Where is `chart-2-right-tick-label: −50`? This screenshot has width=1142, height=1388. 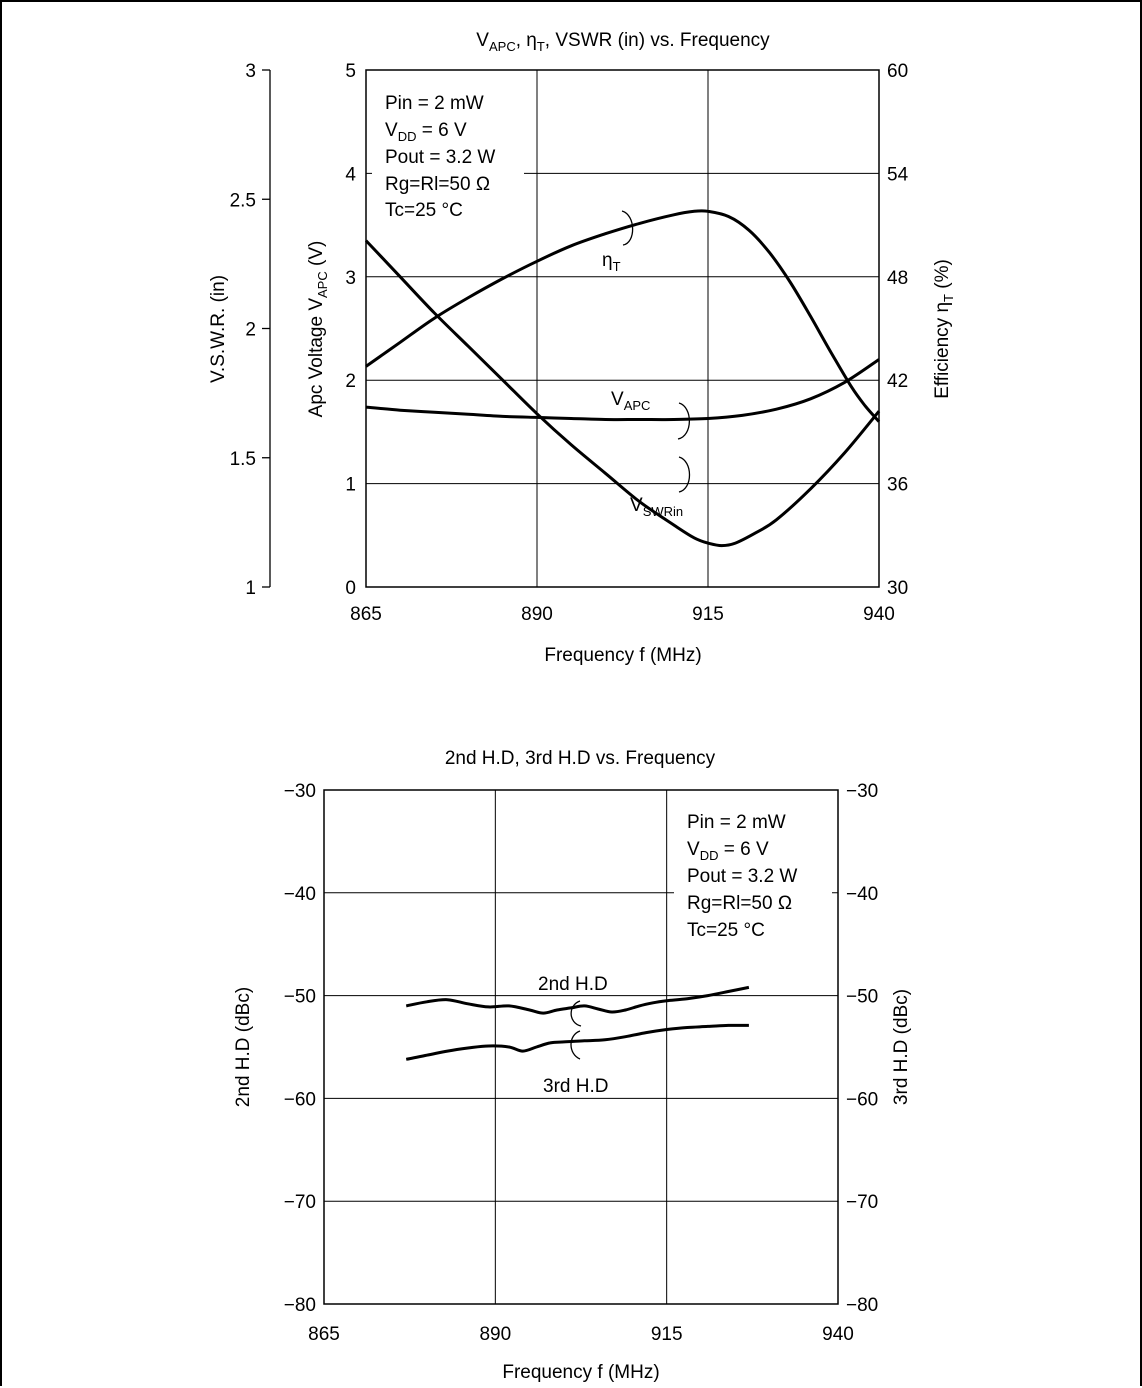 chart-2-right-tick-label: −50 is located at coordinates (862, 997).